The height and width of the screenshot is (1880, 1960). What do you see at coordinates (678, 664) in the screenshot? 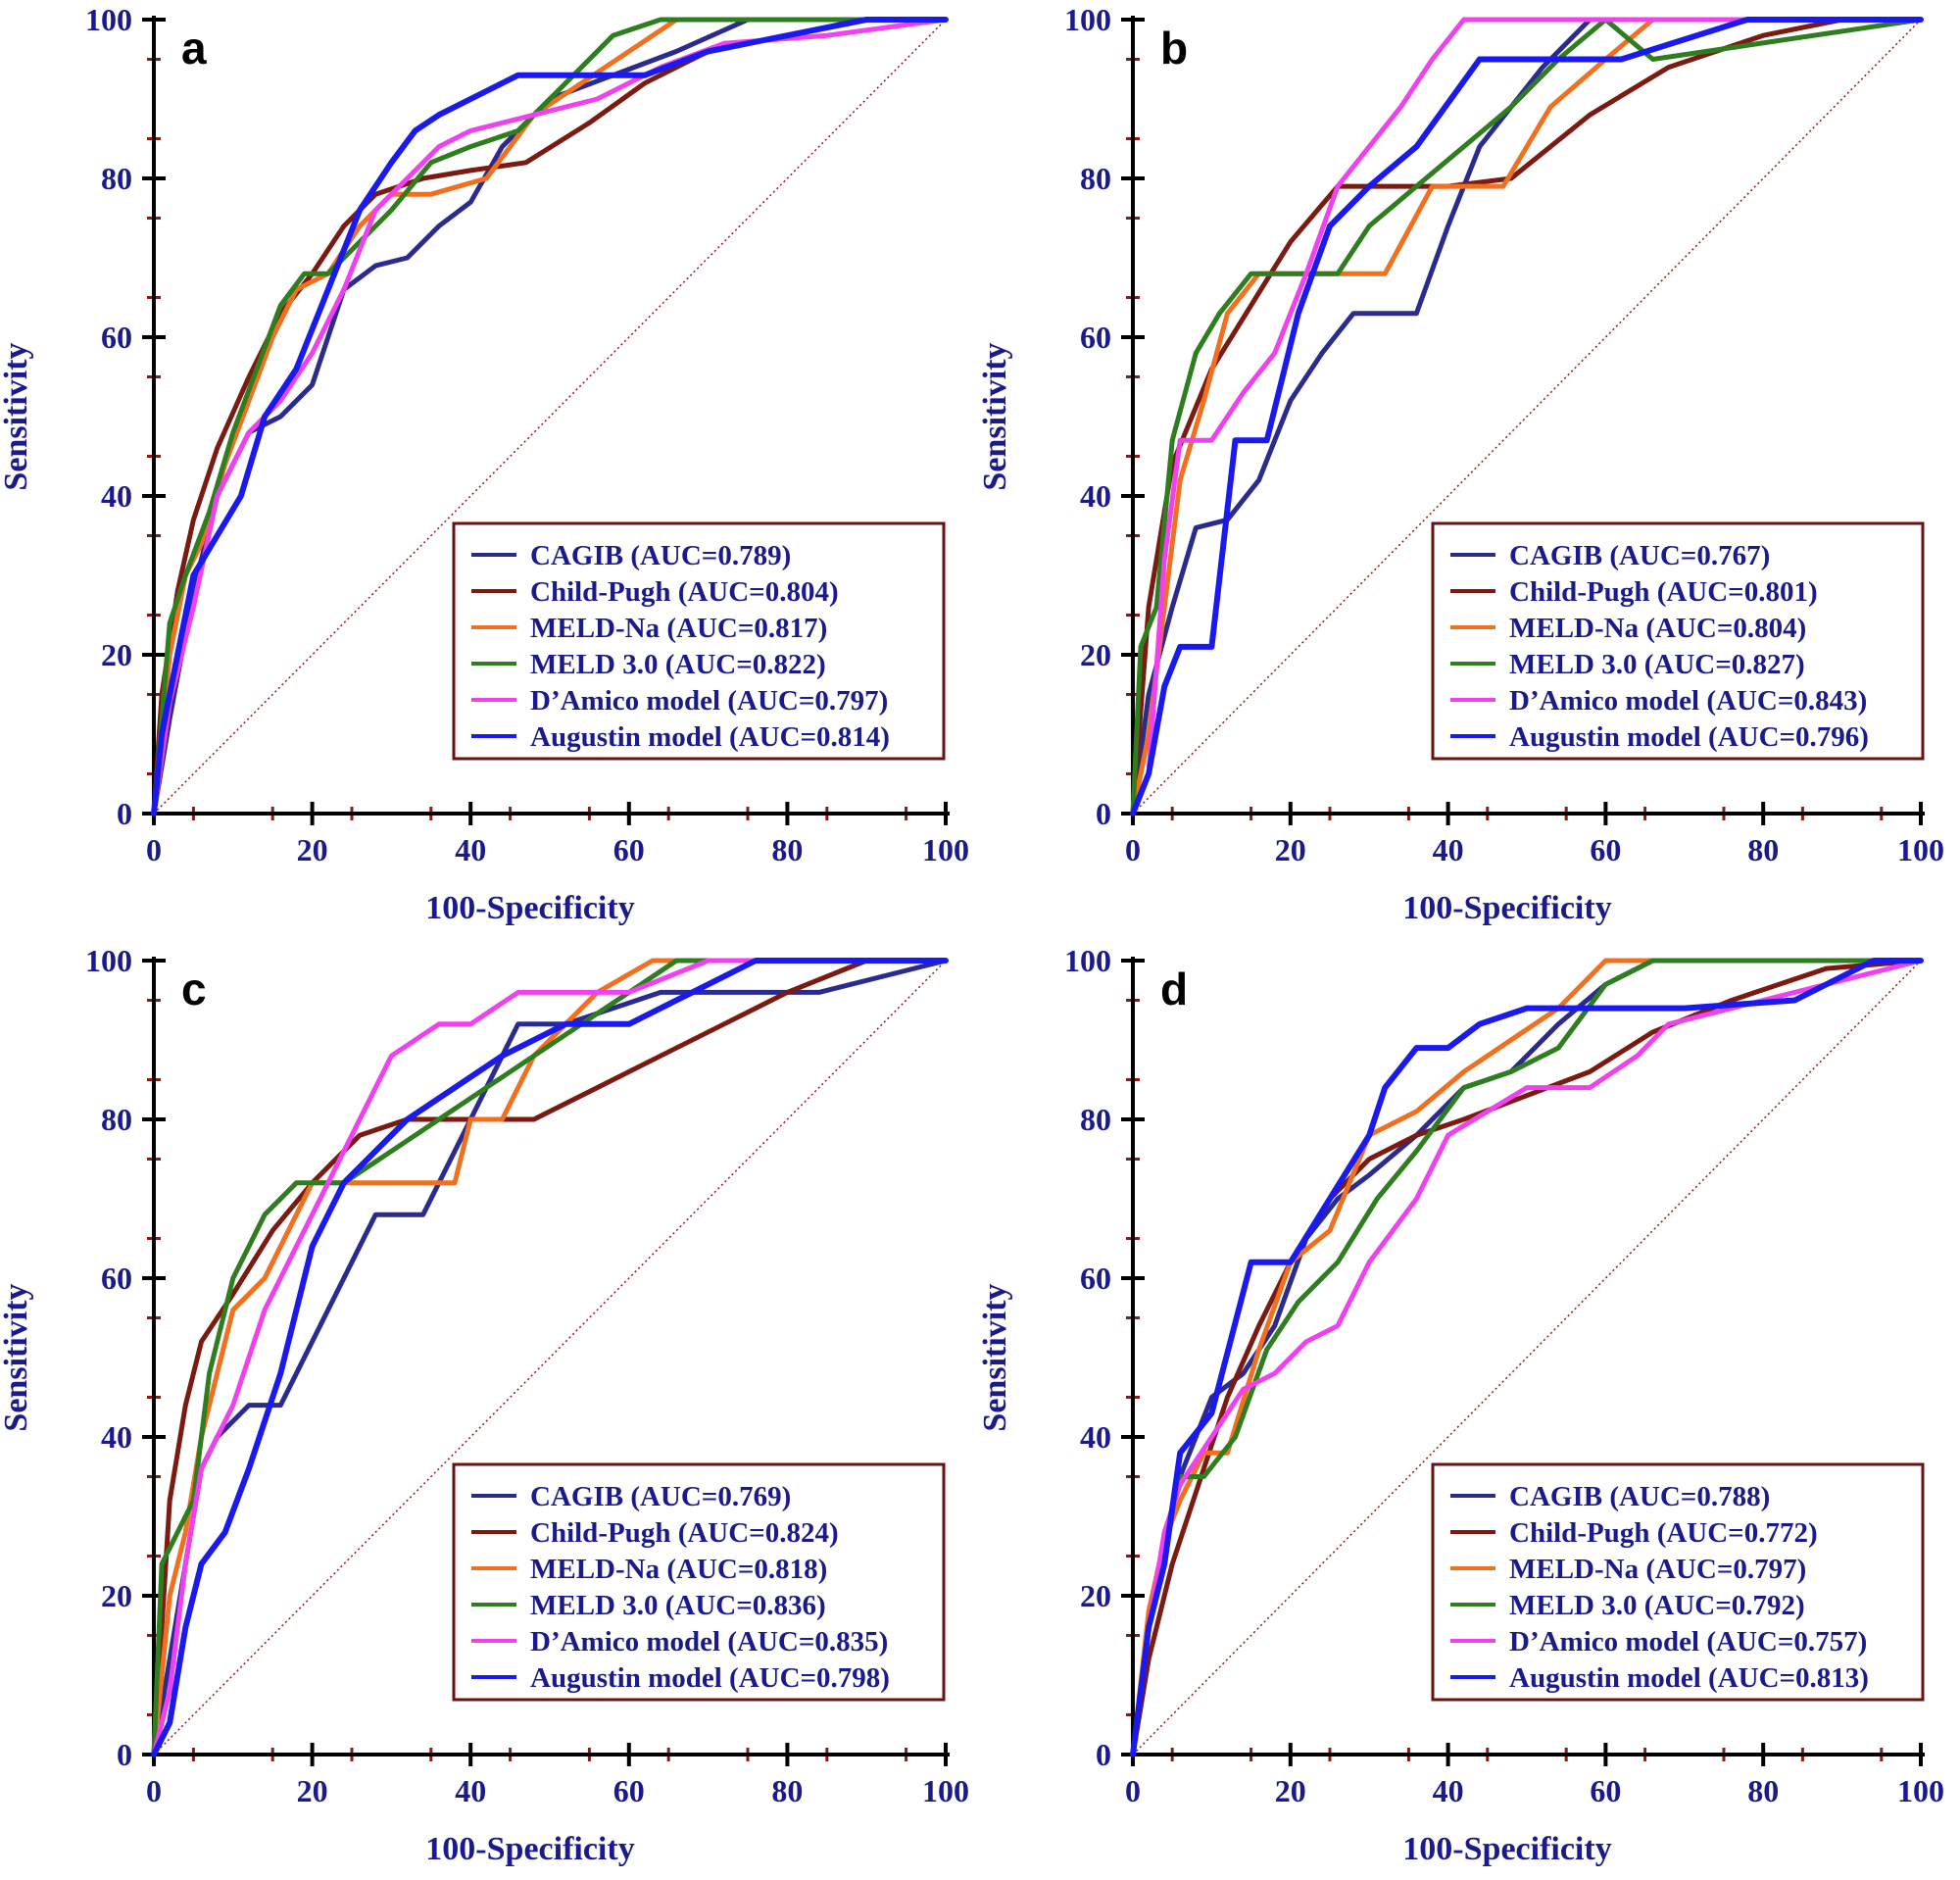
I see `legend-entry: MELD 3.0 (AUC=0.822)` at bounding box center [678, 664].